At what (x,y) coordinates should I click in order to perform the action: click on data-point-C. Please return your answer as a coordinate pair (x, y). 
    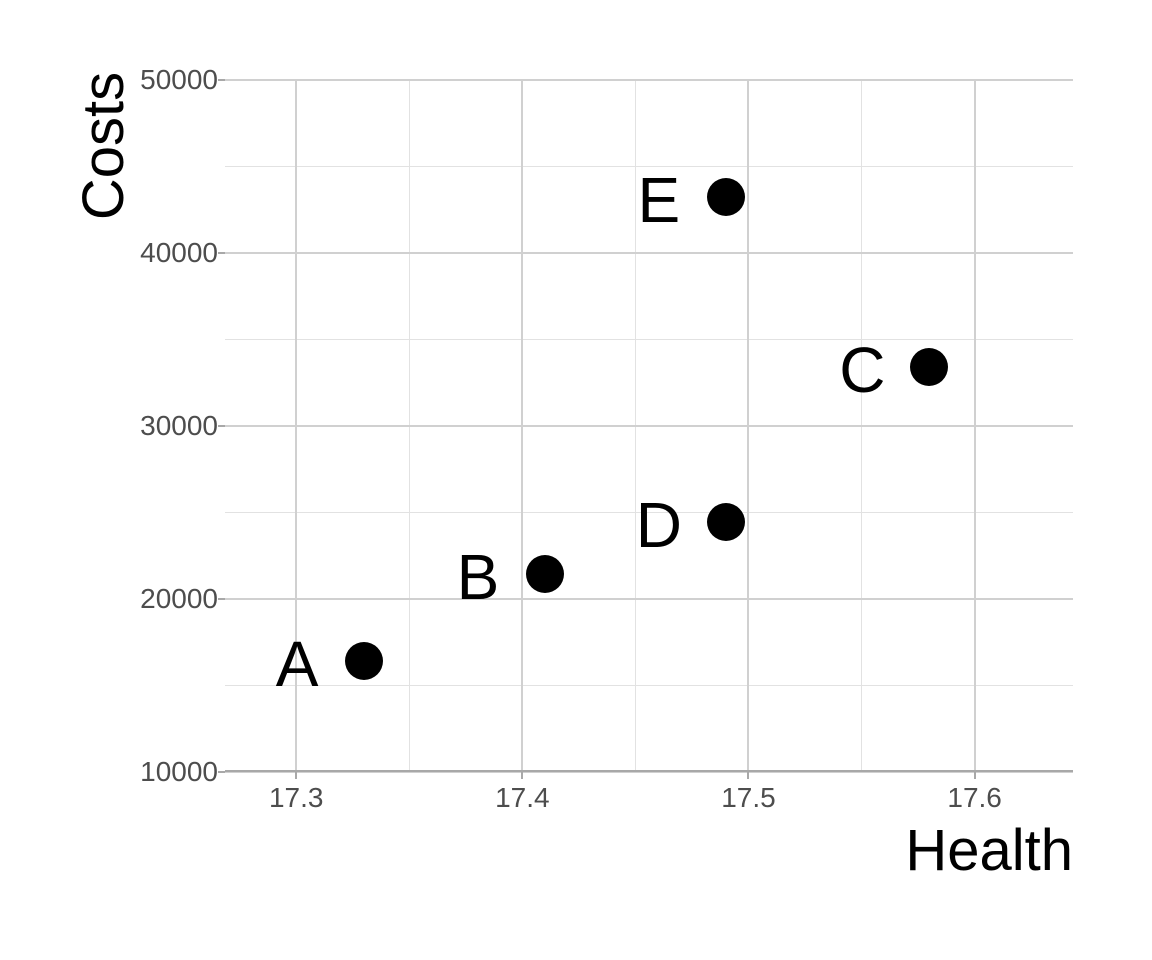
    Looking at the image, I should click on (929, 367).